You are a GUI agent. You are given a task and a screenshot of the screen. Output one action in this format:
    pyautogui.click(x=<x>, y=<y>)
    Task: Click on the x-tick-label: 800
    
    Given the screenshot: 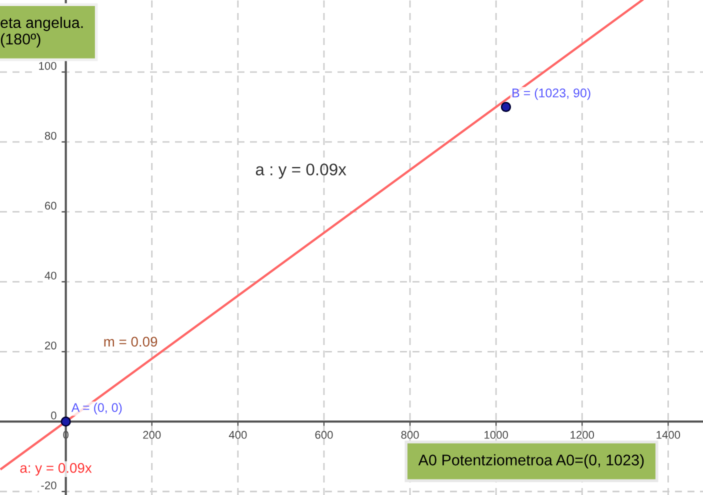 What is the action you would take?
    pyautogui.click(x=410, y=434)
    